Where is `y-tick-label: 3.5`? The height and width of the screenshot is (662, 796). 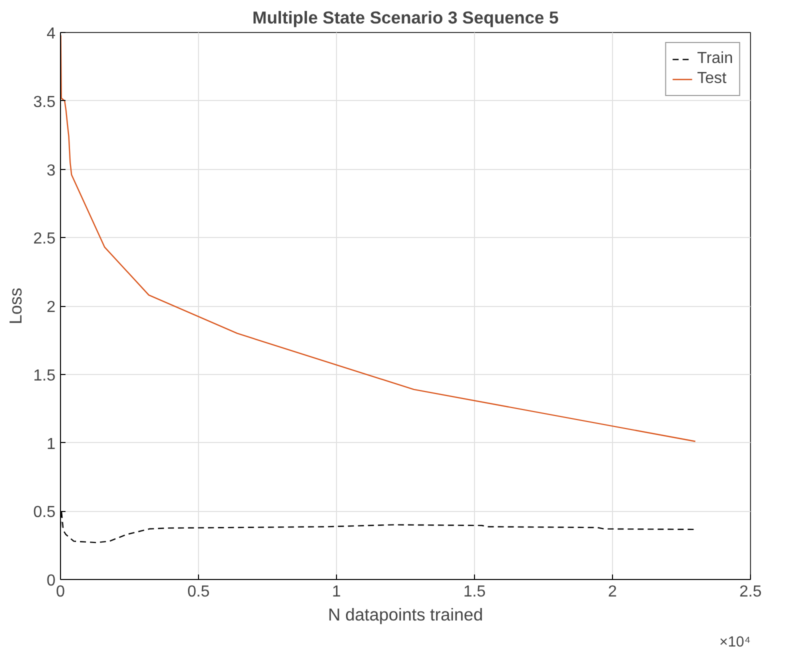
y-tick-label: 3.5 is located at coordinates (44, 102).